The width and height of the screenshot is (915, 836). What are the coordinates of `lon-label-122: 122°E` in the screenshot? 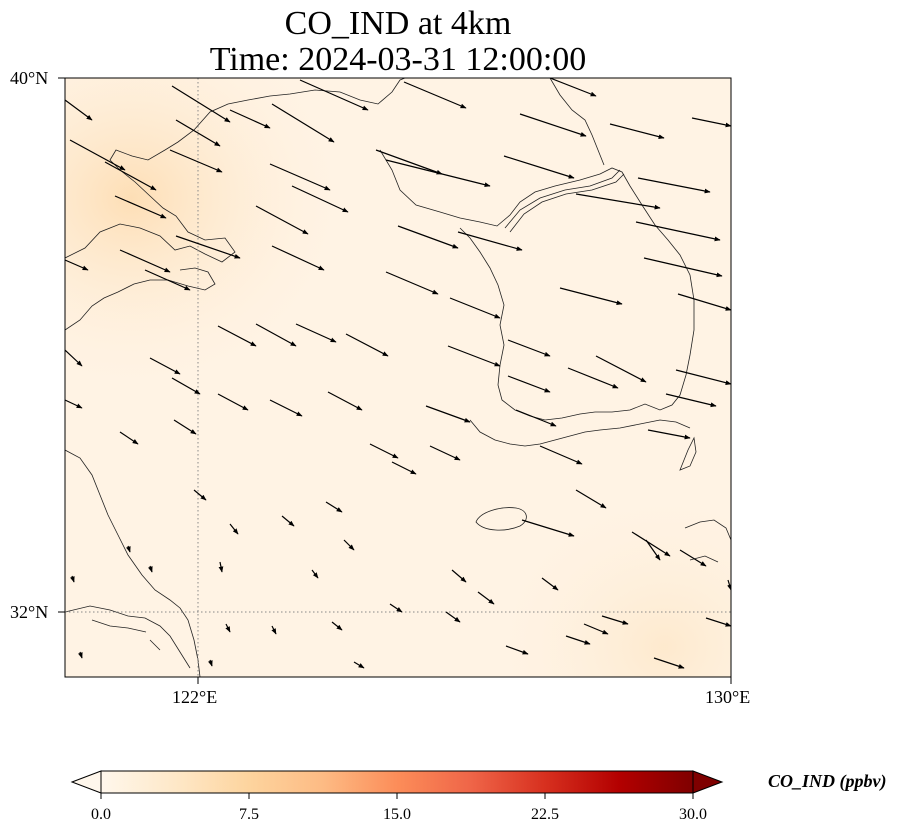 It's located at (195, 697).